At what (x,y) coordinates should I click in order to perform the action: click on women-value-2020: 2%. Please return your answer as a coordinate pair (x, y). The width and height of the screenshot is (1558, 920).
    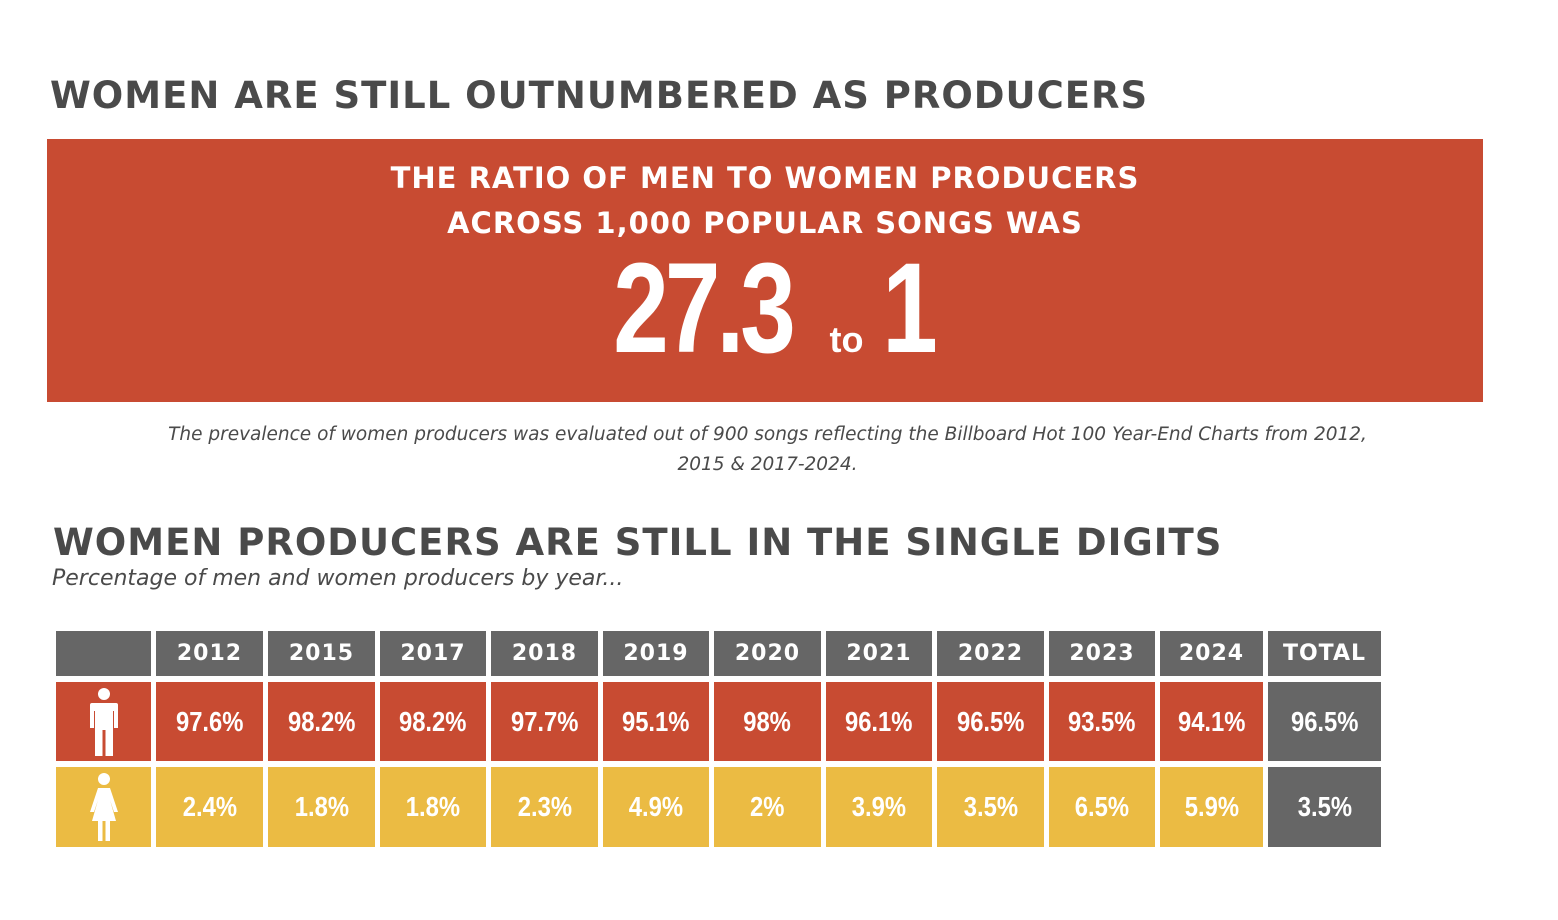
    Looking at the image, I should click on (767, 807).